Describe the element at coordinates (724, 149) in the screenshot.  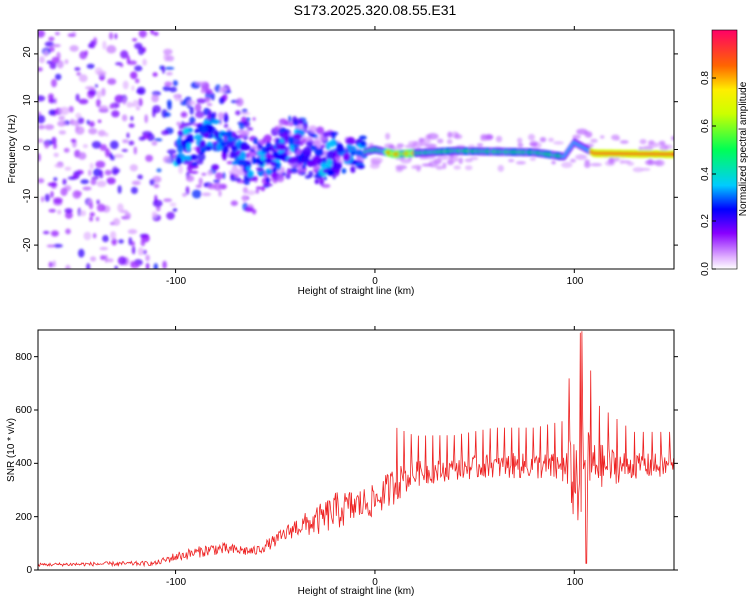
I see `colorbar-gradient` at that location.